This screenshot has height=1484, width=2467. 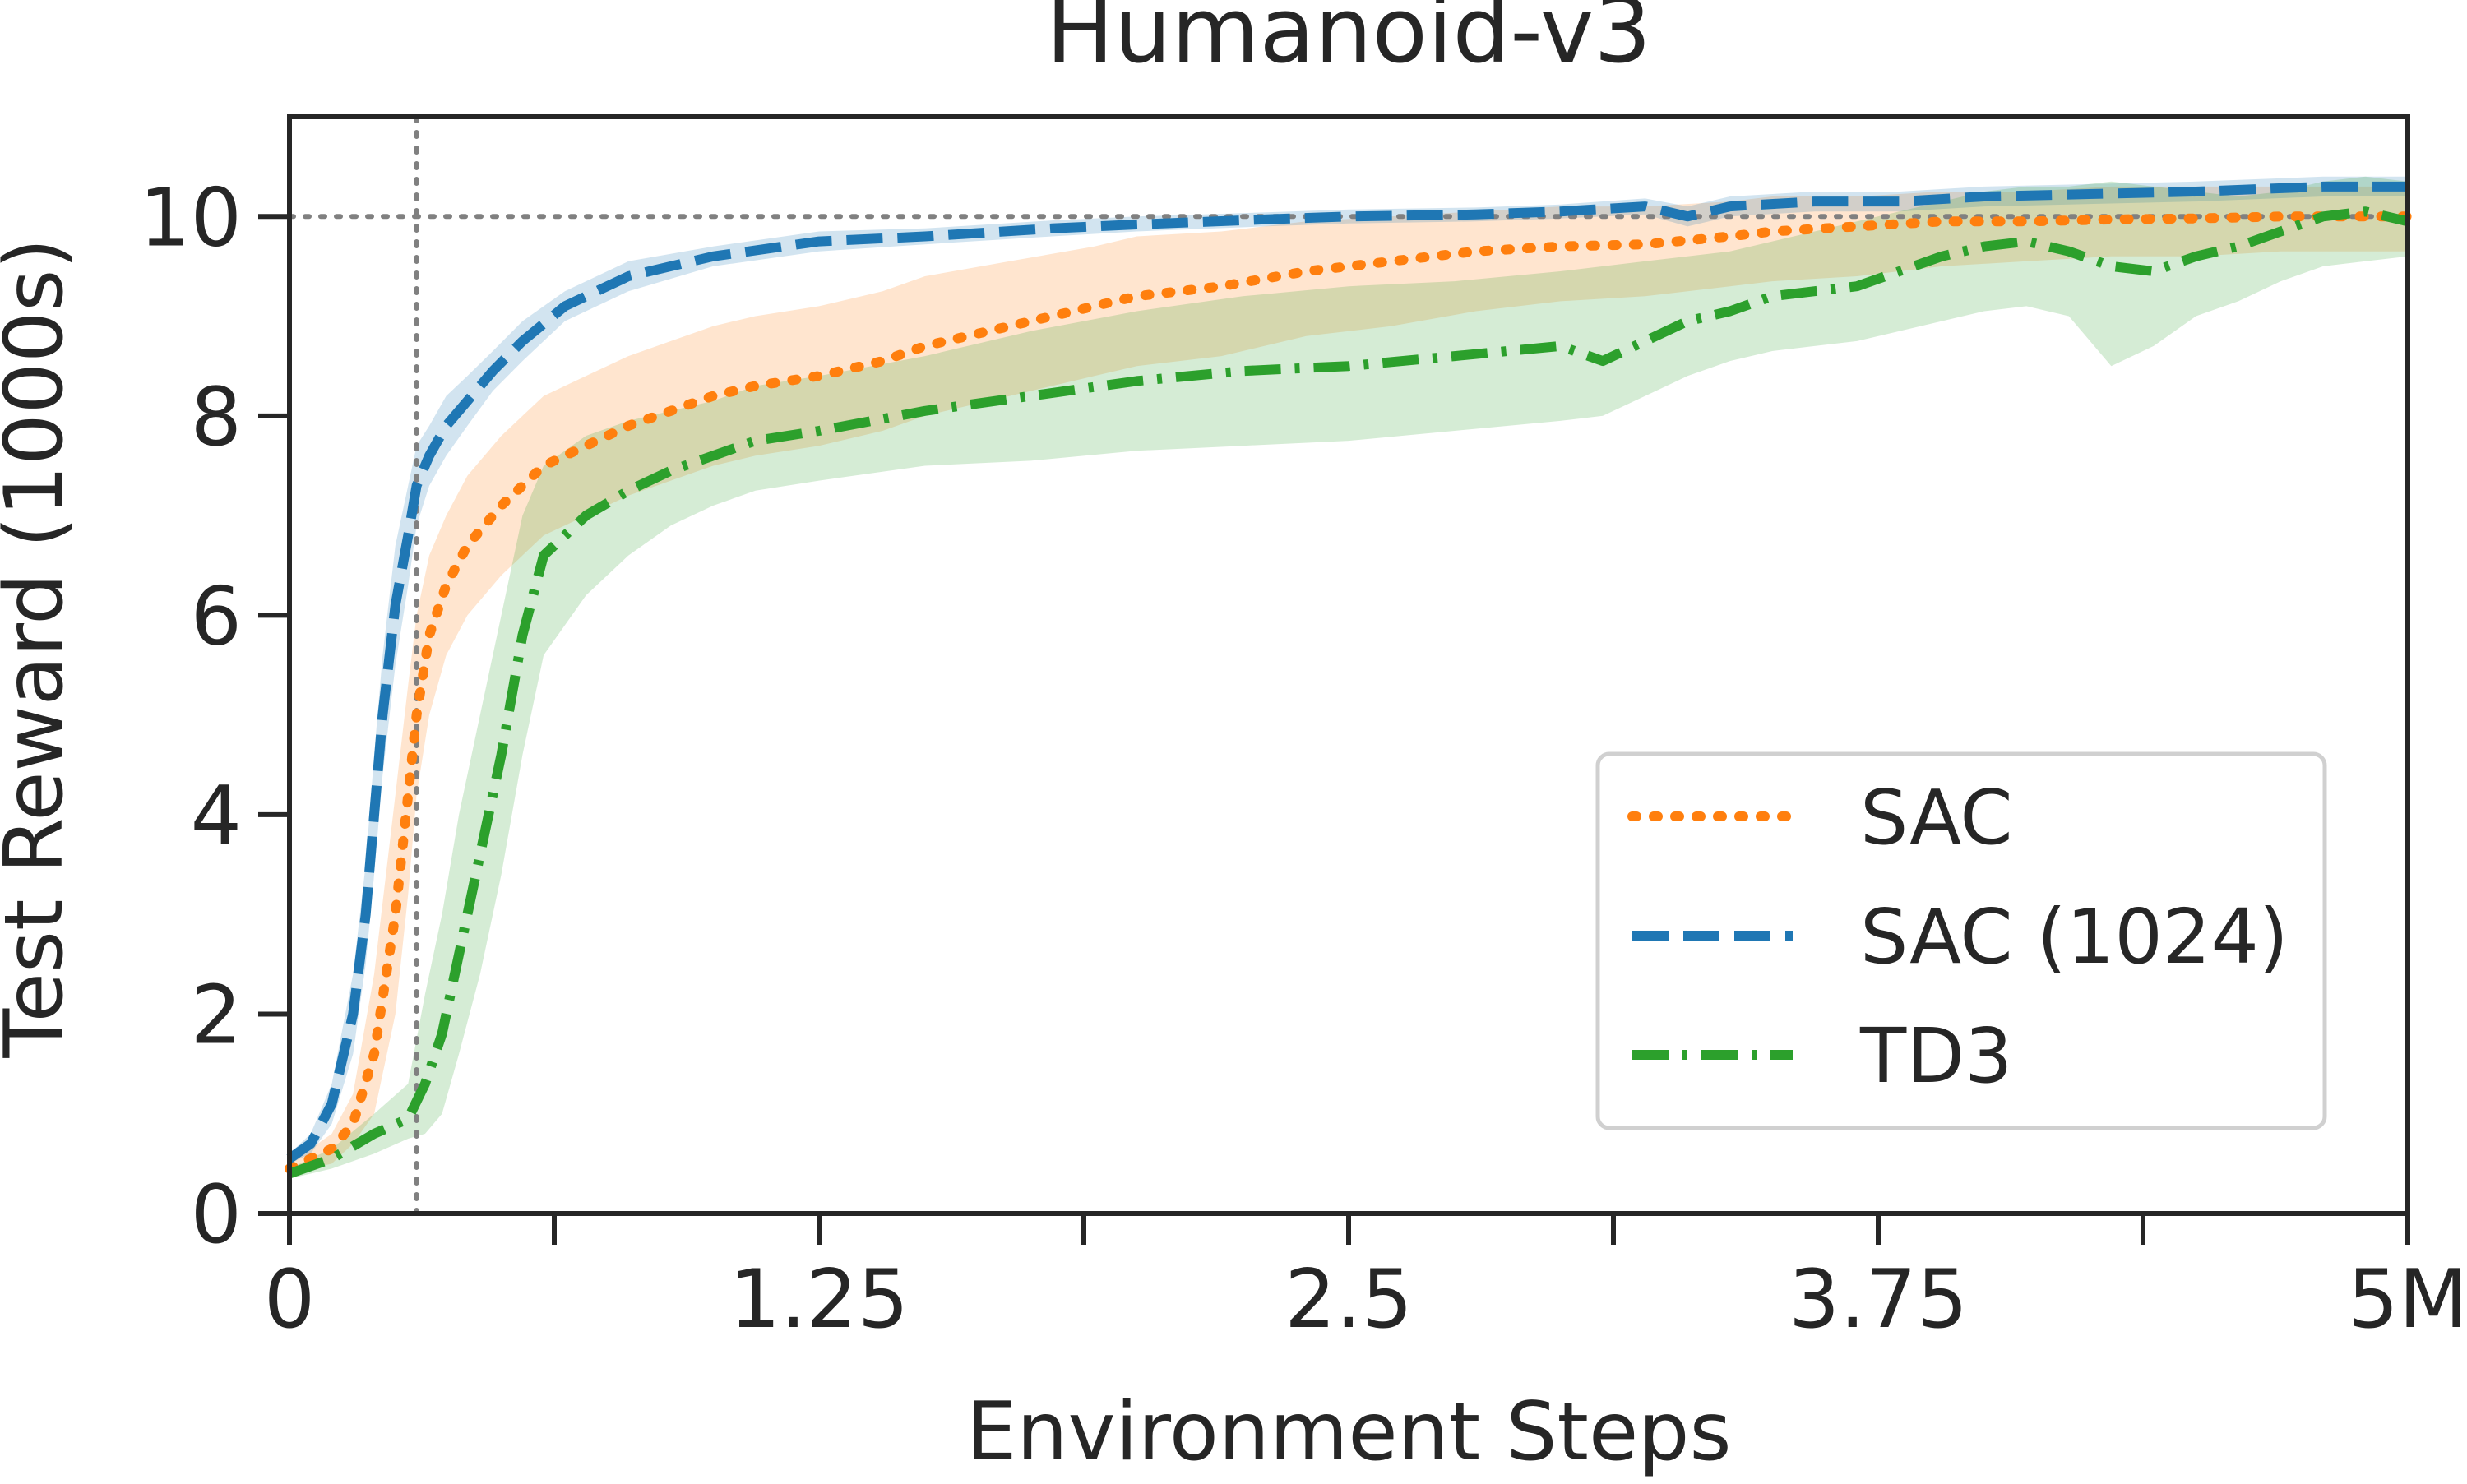 I want to click on y-tick-label: 0, so click(x=217, y=1215).